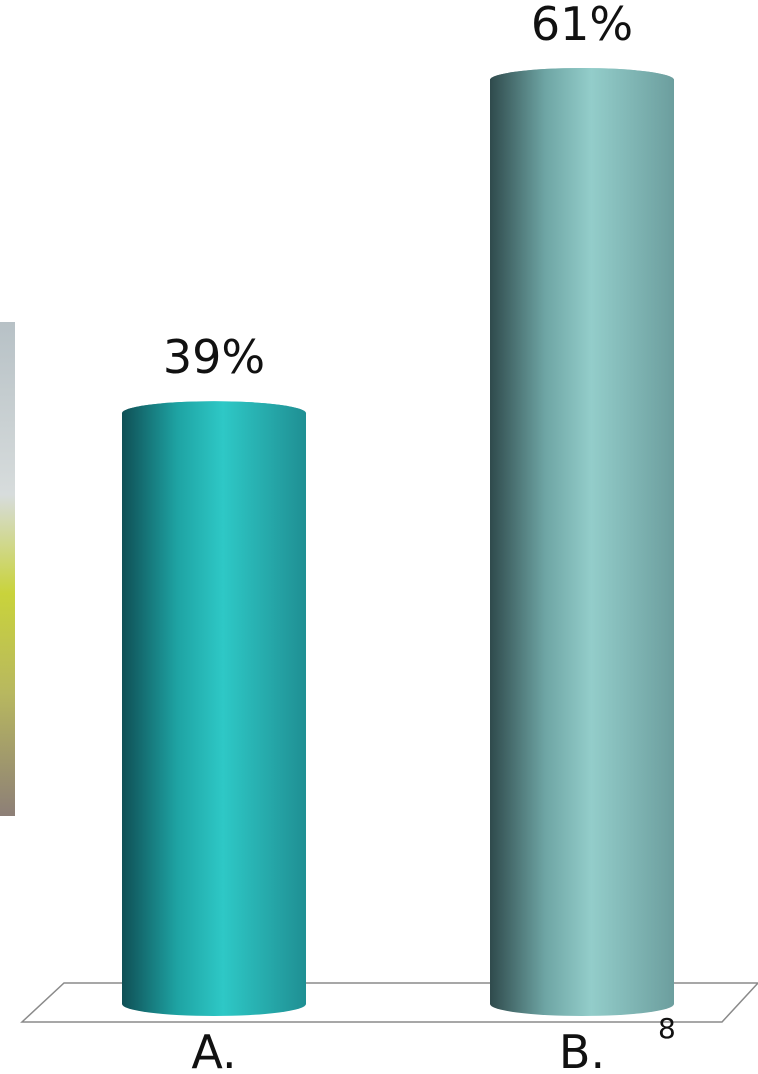 The height and width of the screenshot is (1074, 758). I want to click on category-label-1: B., so click(582, 1049).